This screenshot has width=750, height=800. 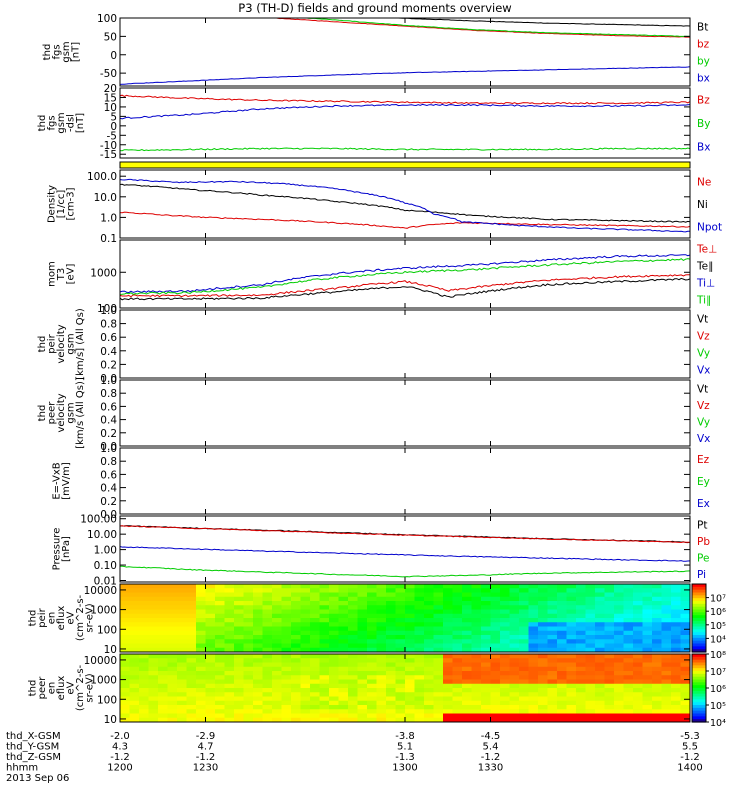 I want to click on x-axis-row-value: 1330, so click(x=490, y=768).